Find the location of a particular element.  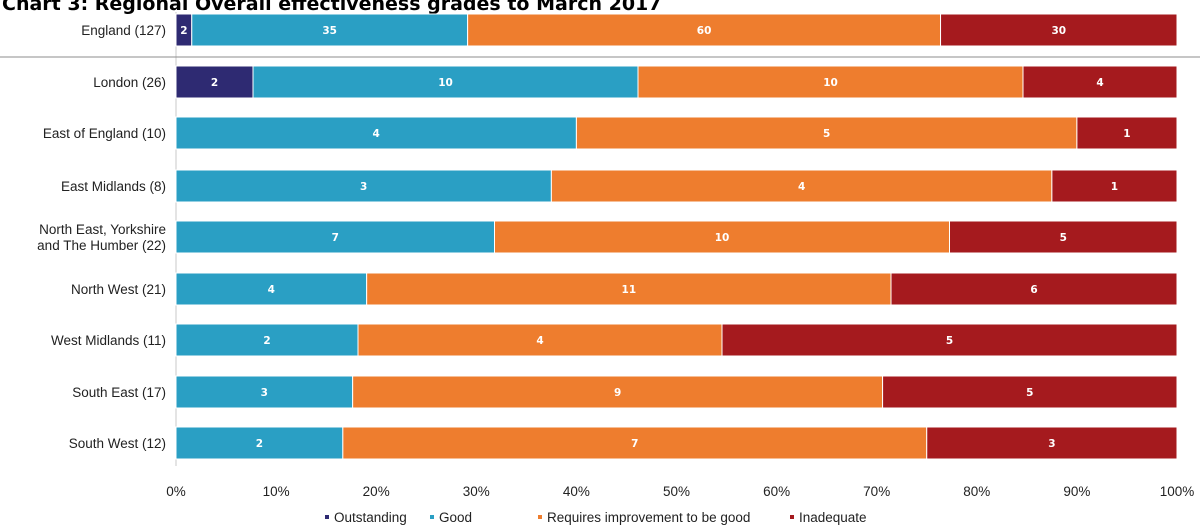

legend-marker-outstanding is located at coordinates (327, 517).